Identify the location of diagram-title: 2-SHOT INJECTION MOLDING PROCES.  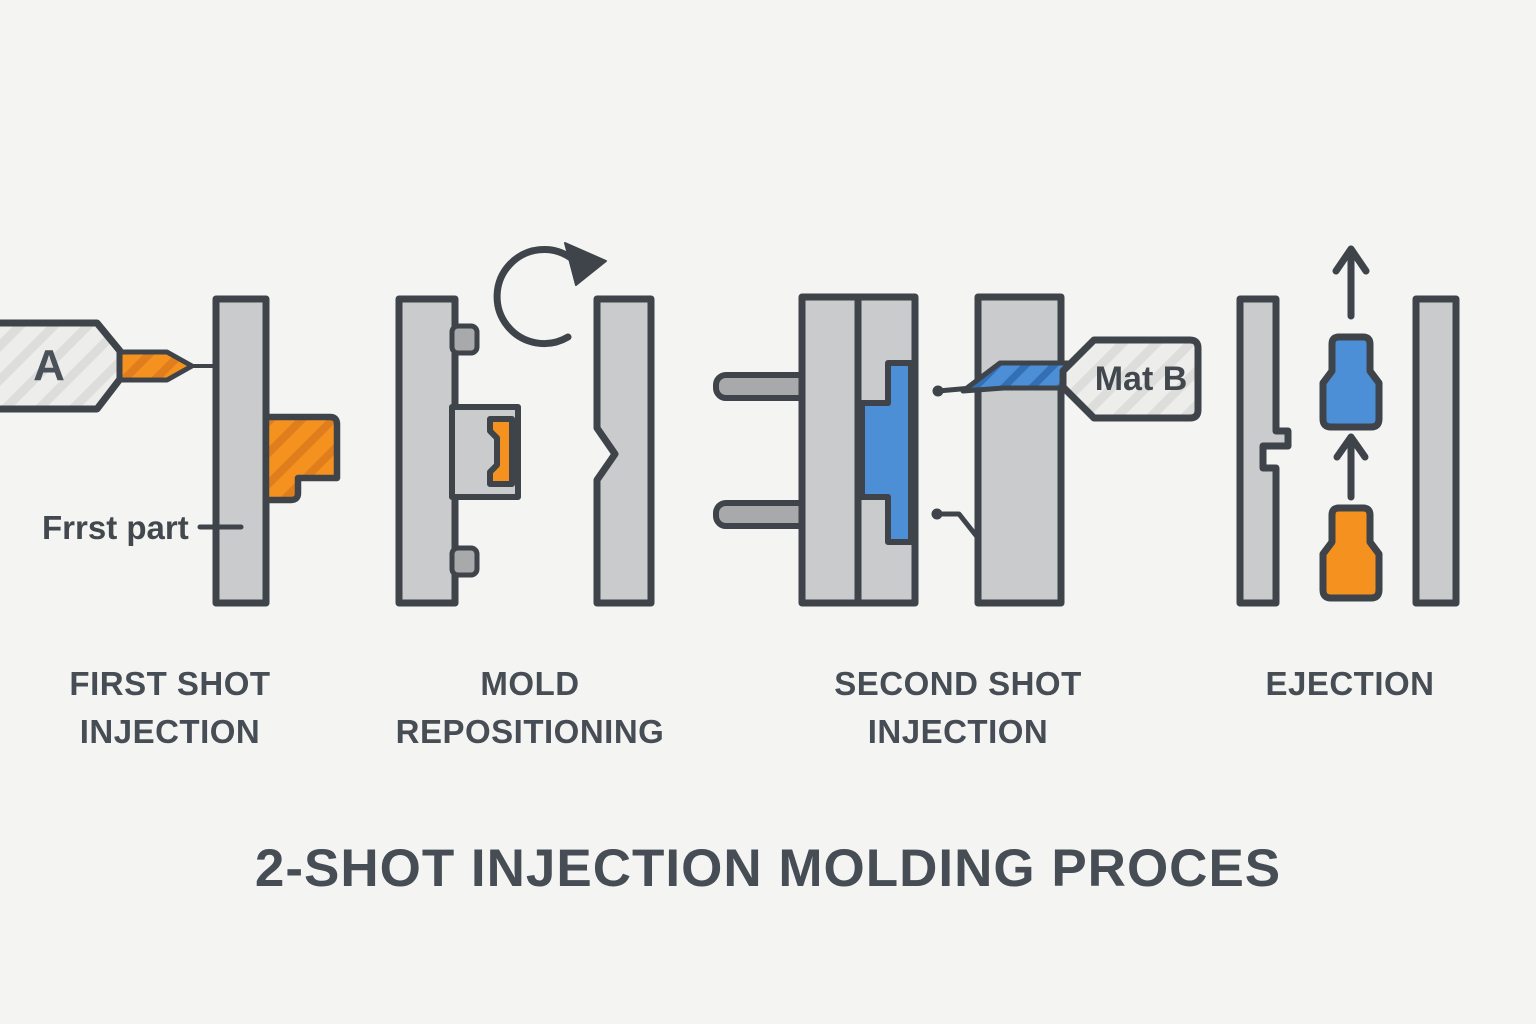
(768, 868).